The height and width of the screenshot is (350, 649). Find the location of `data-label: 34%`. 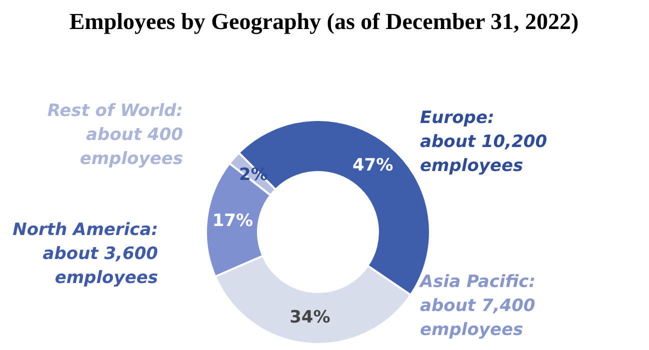

data-label: 34% is located at coordinates (310, 318).